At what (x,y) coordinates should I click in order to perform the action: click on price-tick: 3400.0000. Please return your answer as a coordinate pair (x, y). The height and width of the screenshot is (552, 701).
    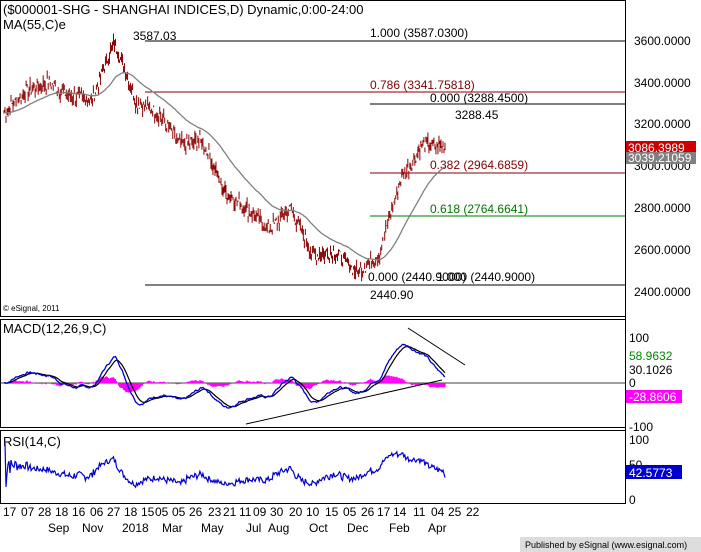
    Looking at the image, I should click on (662, 83).